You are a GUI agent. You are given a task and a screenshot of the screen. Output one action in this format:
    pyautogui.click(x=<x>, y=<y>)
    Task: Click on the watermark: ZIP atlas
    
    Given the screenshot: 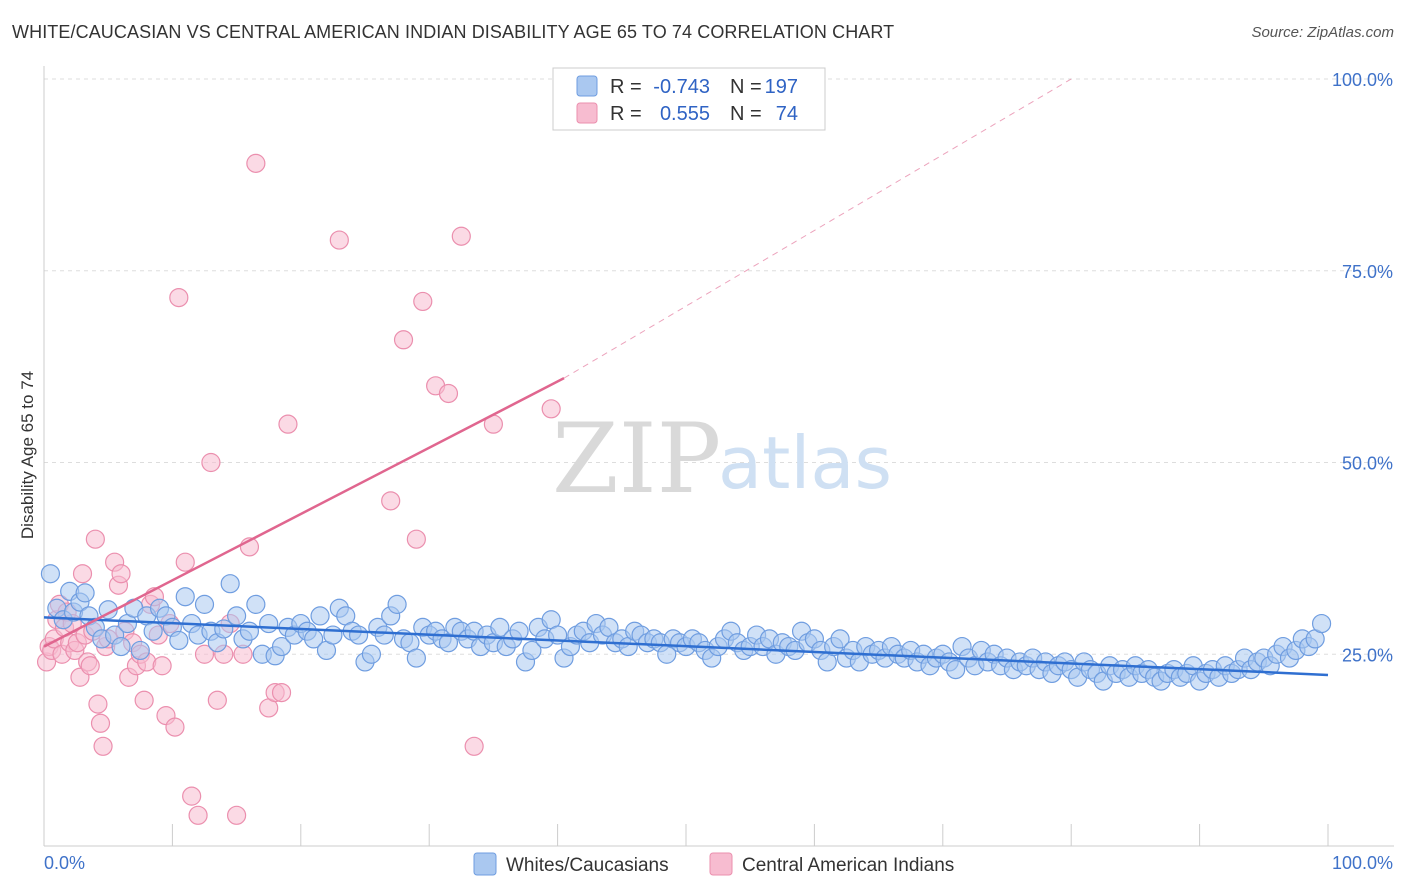 What is the action you would take?
    pyautogui.click(x=722, y=459)
    